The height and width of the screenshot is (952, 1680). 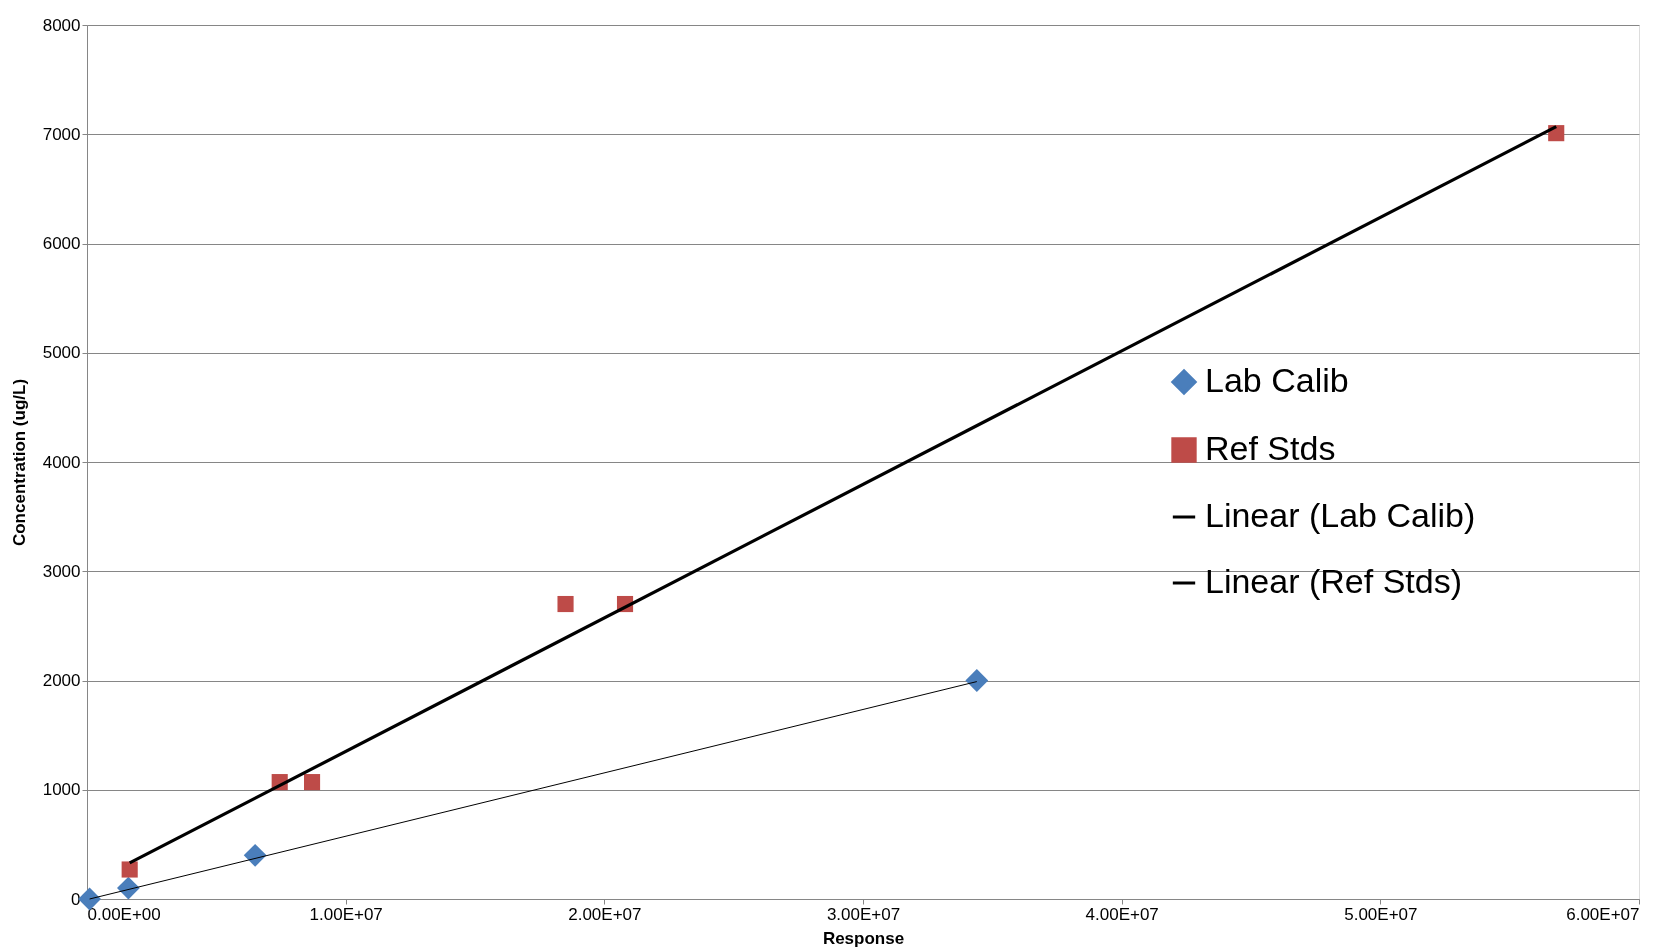 I want to click on x-axis-title: Response, so click(x=863, y=938).